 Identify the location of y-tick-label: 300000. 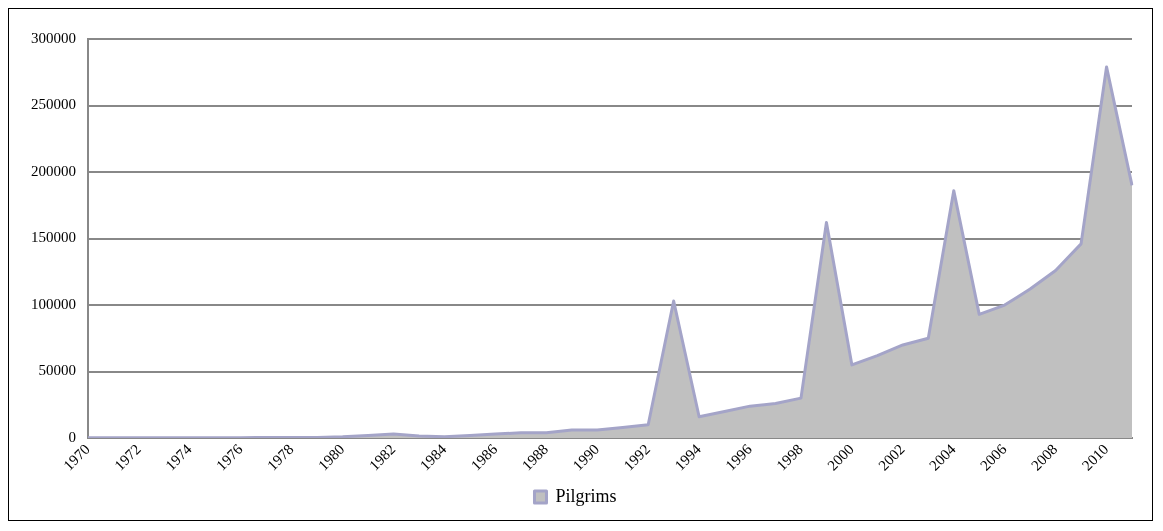
(53, 37).